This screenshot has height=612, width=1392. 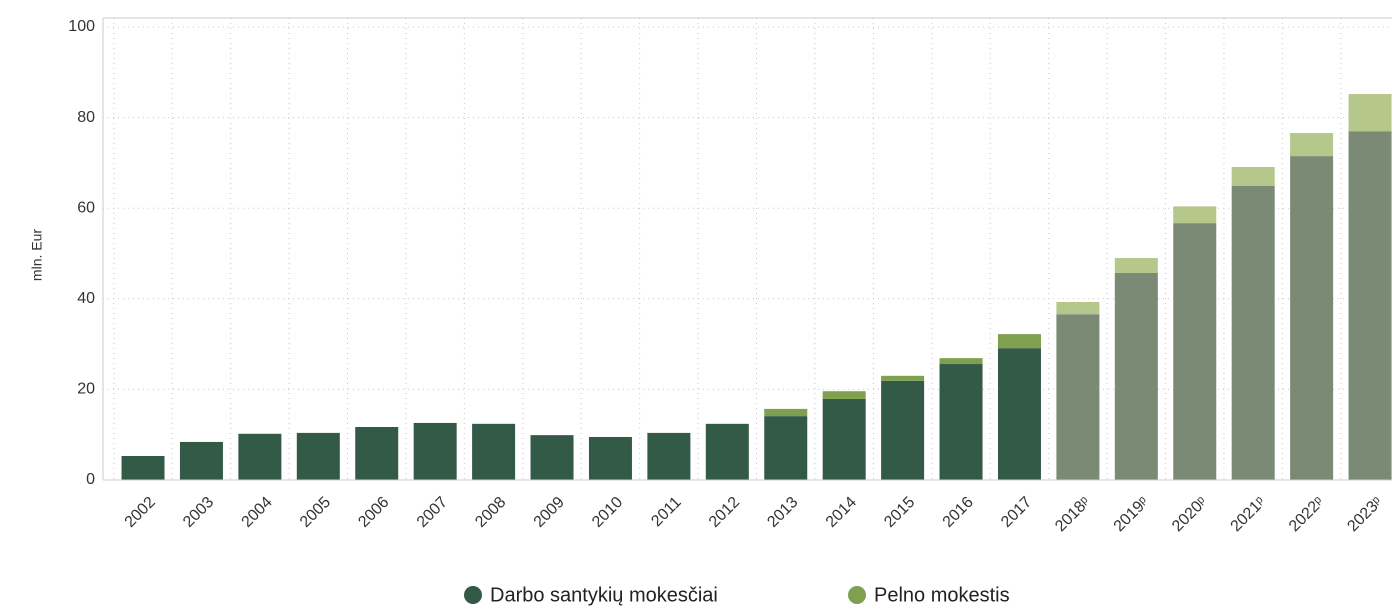 What do you see at coordinates (86, 207) in the screenshot?
I see `y-tick-label: 60` at bounding box center [86, 207].